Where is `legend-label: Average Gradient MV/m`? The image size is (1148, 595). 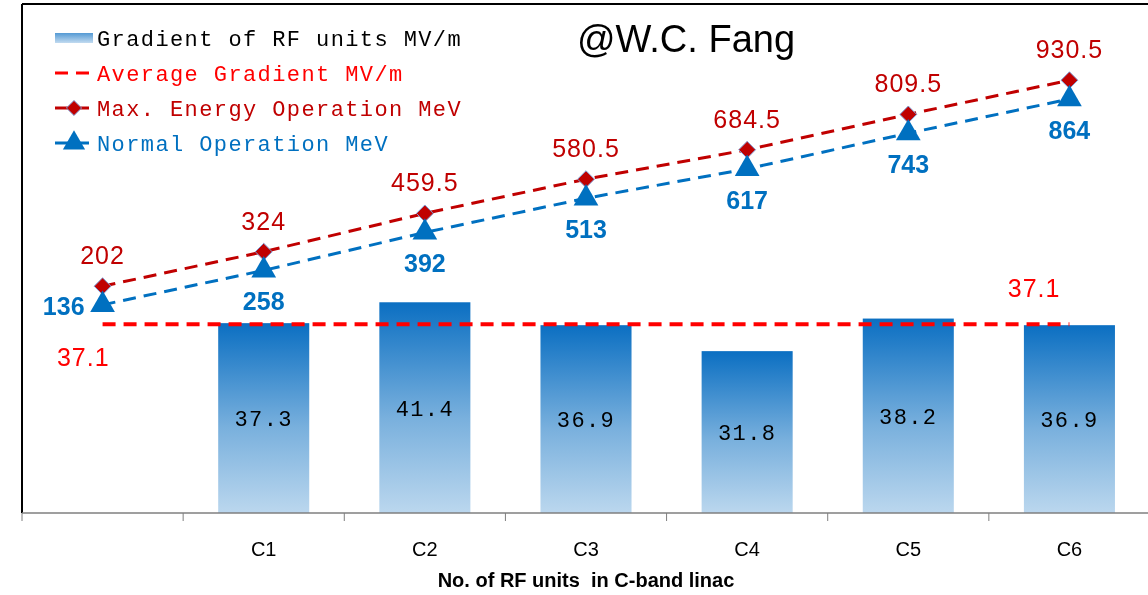 legend-label: Average Gradient MV/m is located at coordinates (250, 75).